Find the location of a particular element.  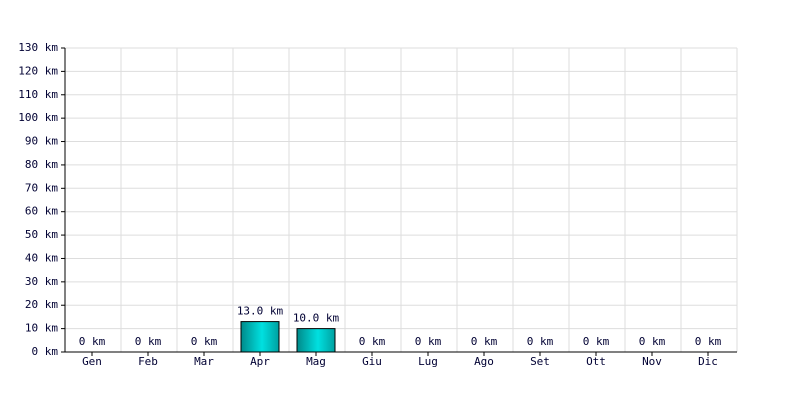

x-tick-label: Lug is located at coordinates (428, 361).